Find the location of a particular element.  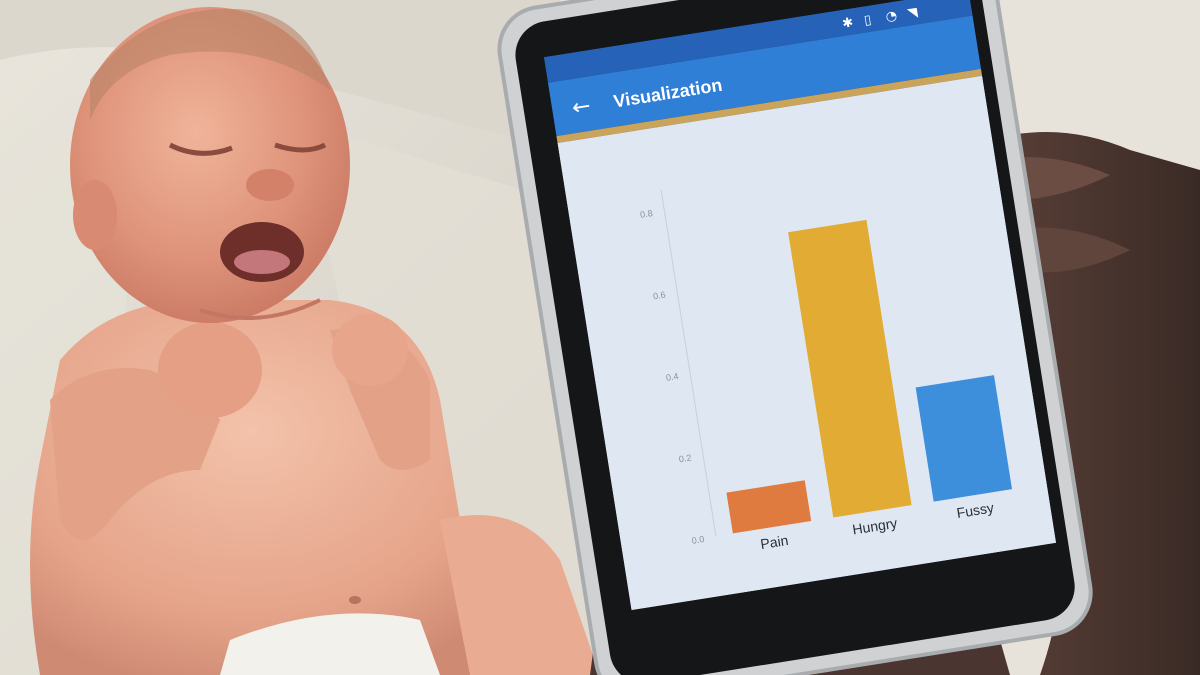

category-label-fussy: Fussy is located at coordinates (975, 510).